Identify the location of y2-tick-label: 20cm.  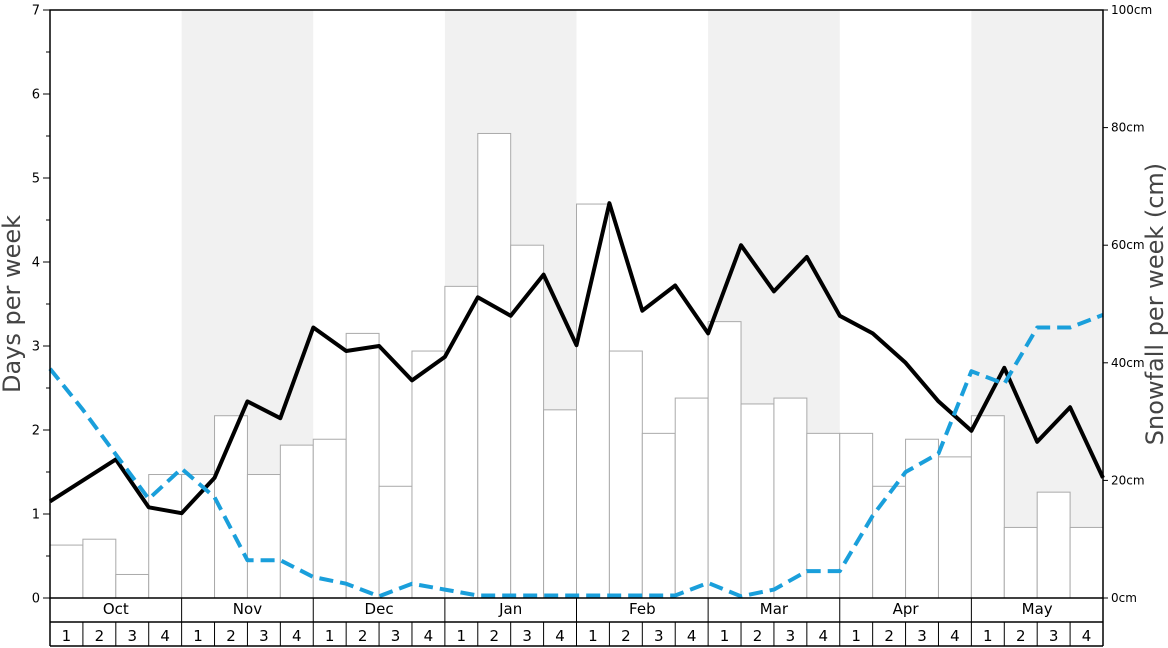
(1128, 480).